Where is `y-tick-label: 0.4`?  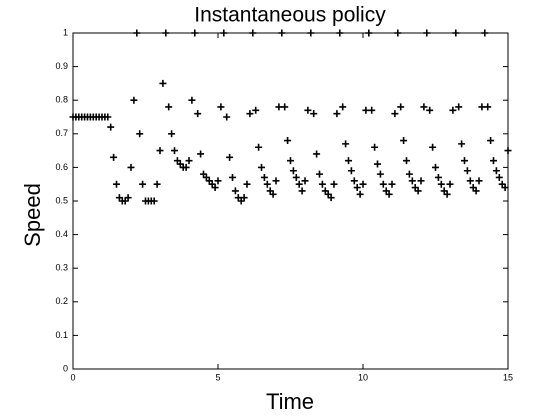 y-tick-label: 0.4 is located at coordinates (61, 234).